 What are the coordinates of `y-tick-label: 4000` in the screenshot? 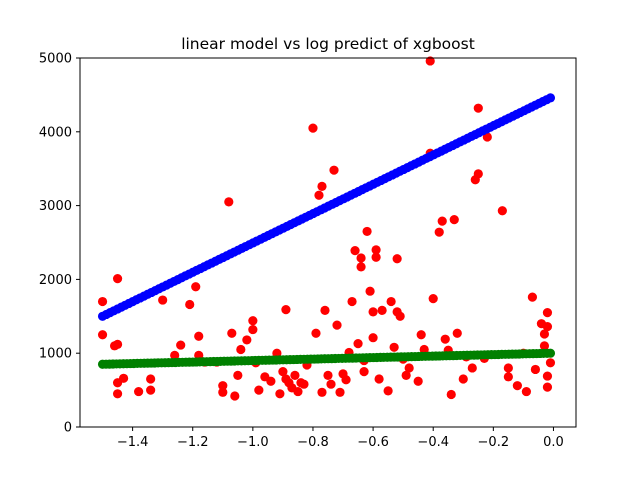 It's located at (55, 132).